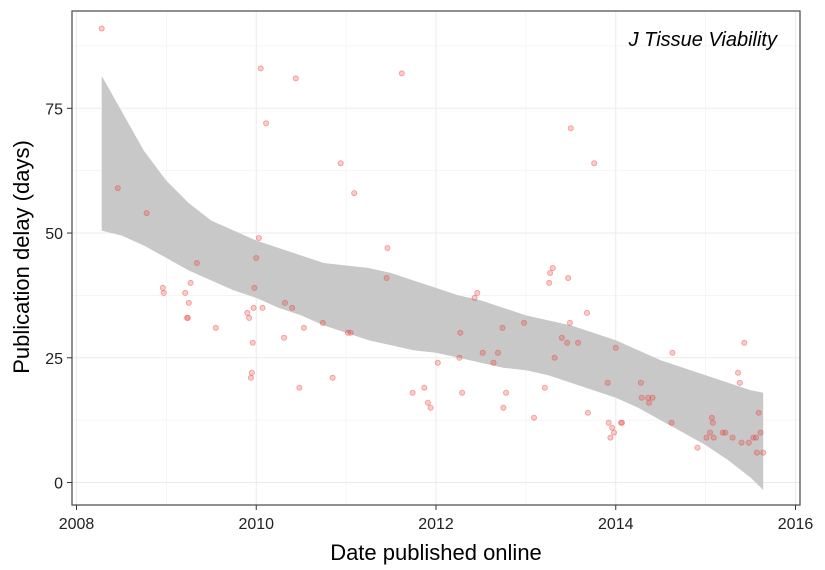  I want to click on x-tick-label: 2016, so click(796, 524).